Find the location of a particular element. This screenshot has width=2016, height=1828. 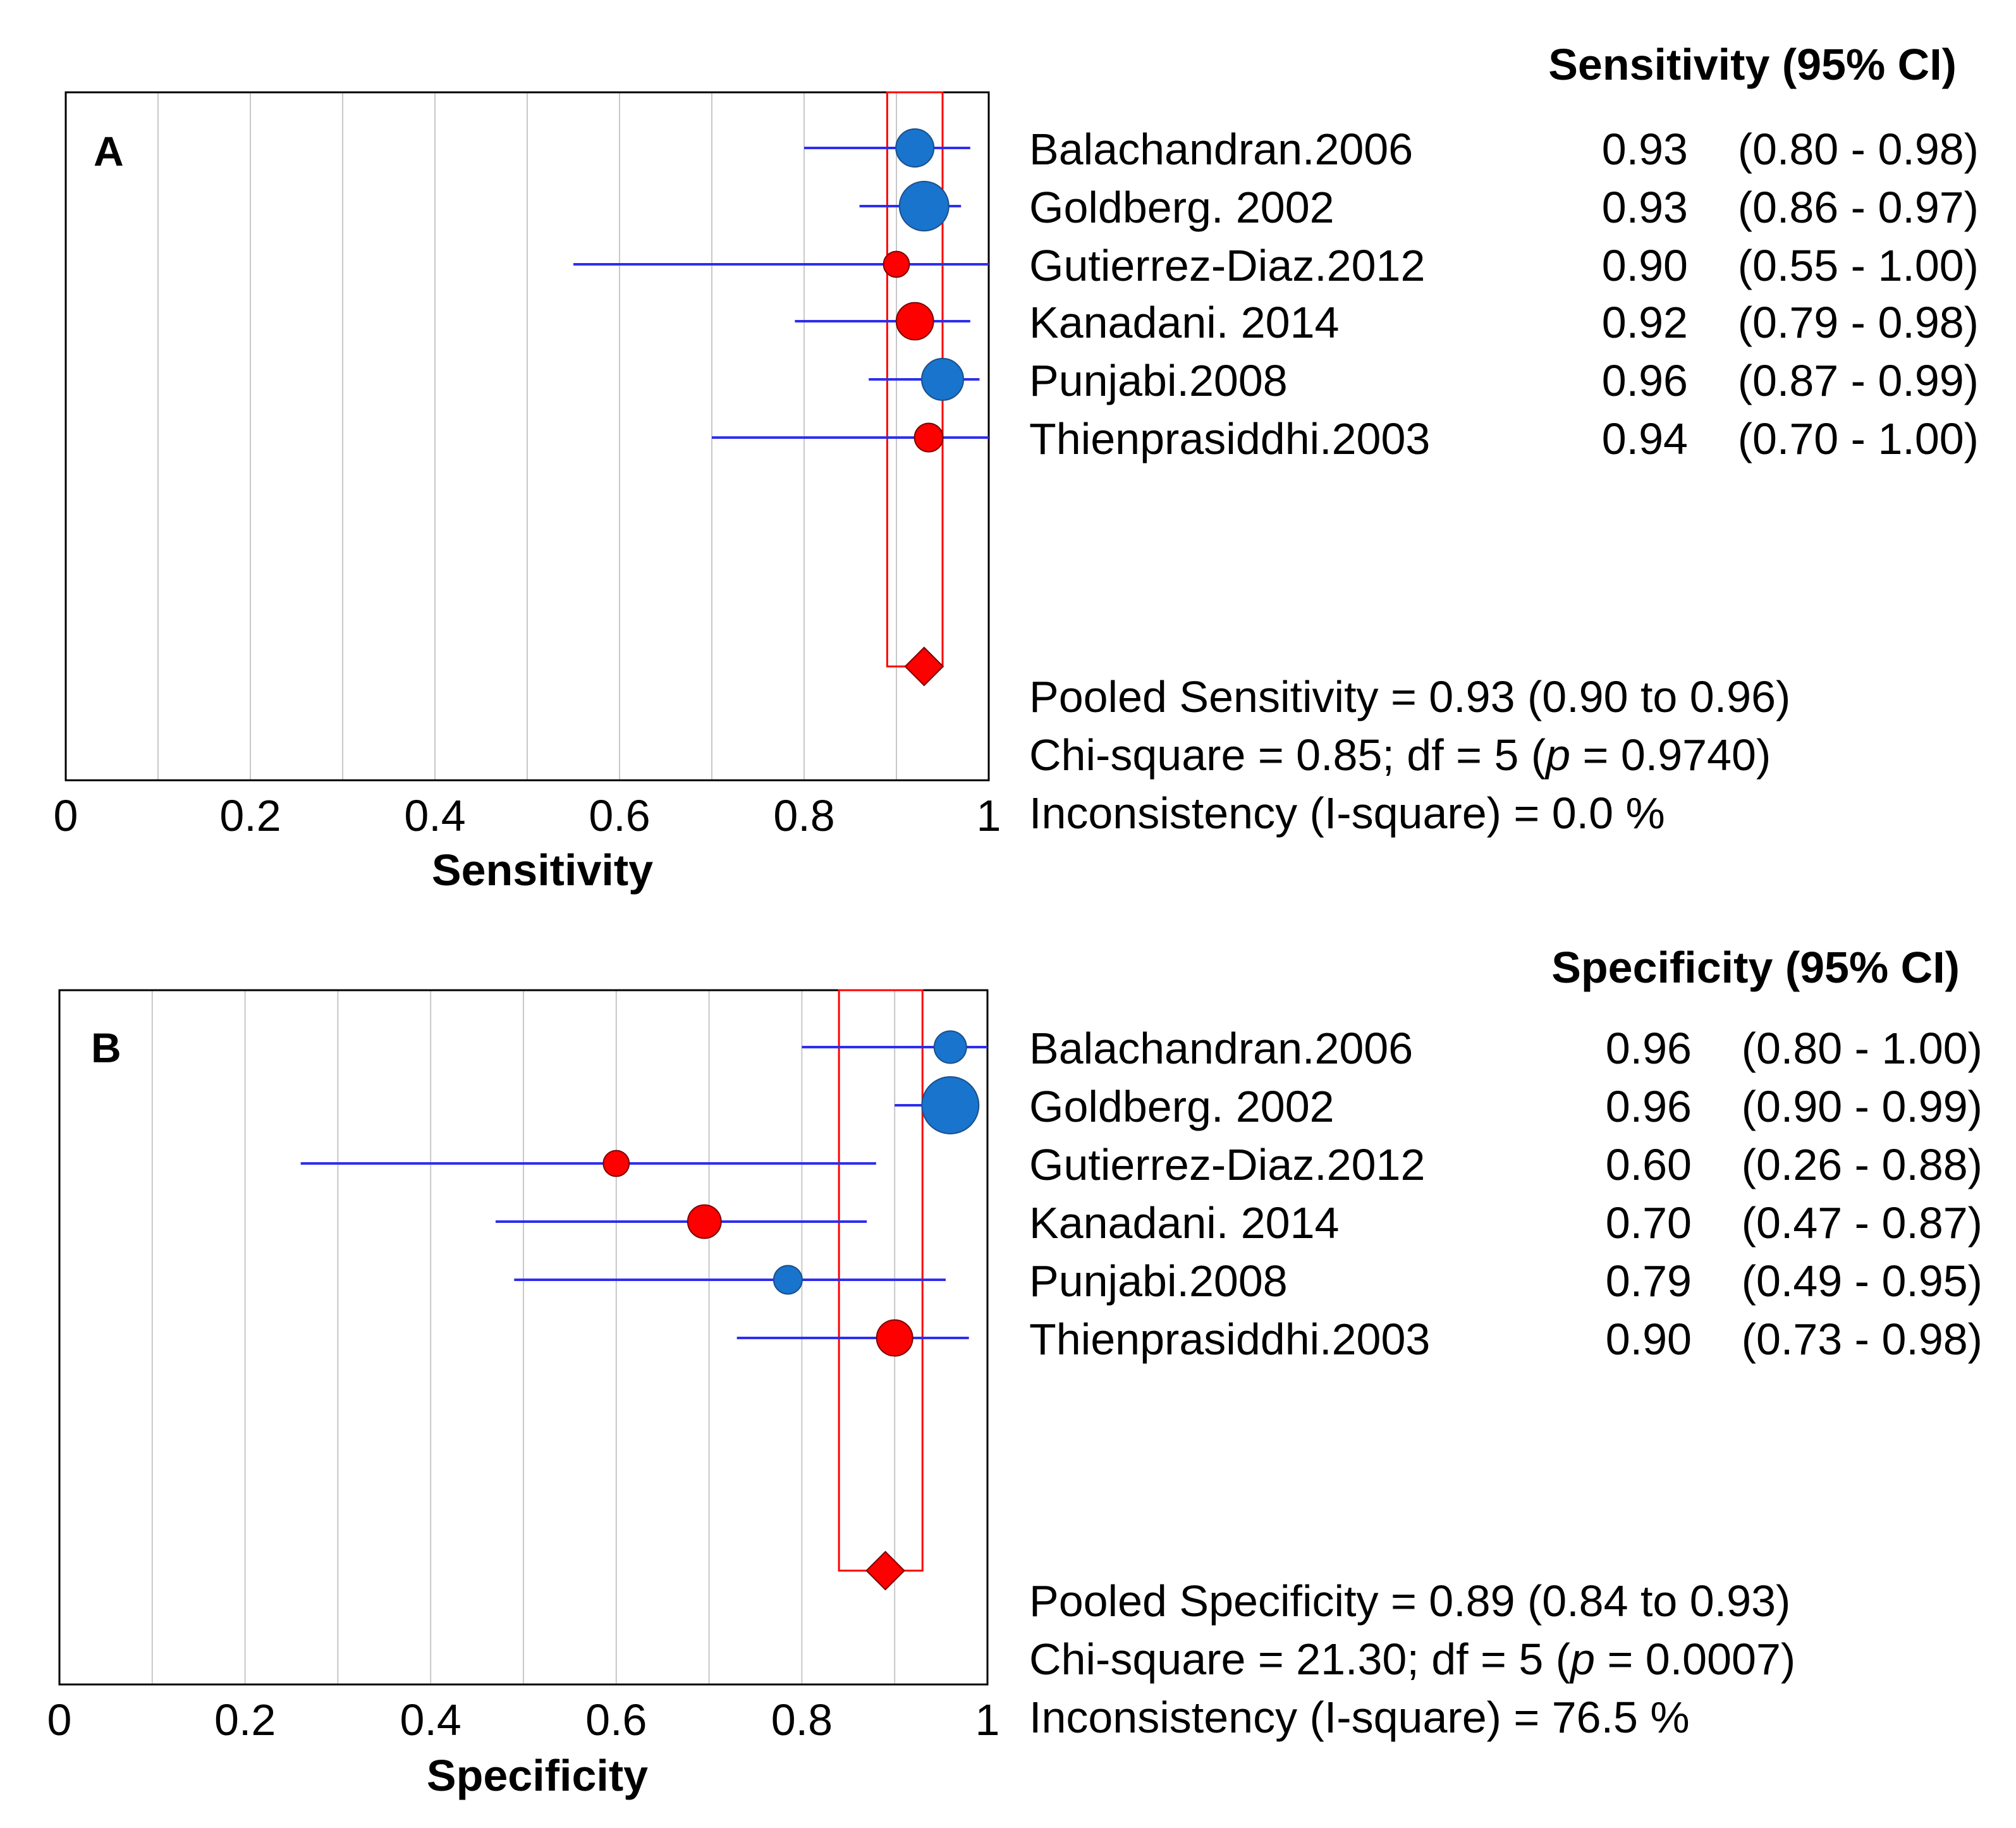

study-ci: (0.86 - 0.97) is located at coordinates (1858, 207).